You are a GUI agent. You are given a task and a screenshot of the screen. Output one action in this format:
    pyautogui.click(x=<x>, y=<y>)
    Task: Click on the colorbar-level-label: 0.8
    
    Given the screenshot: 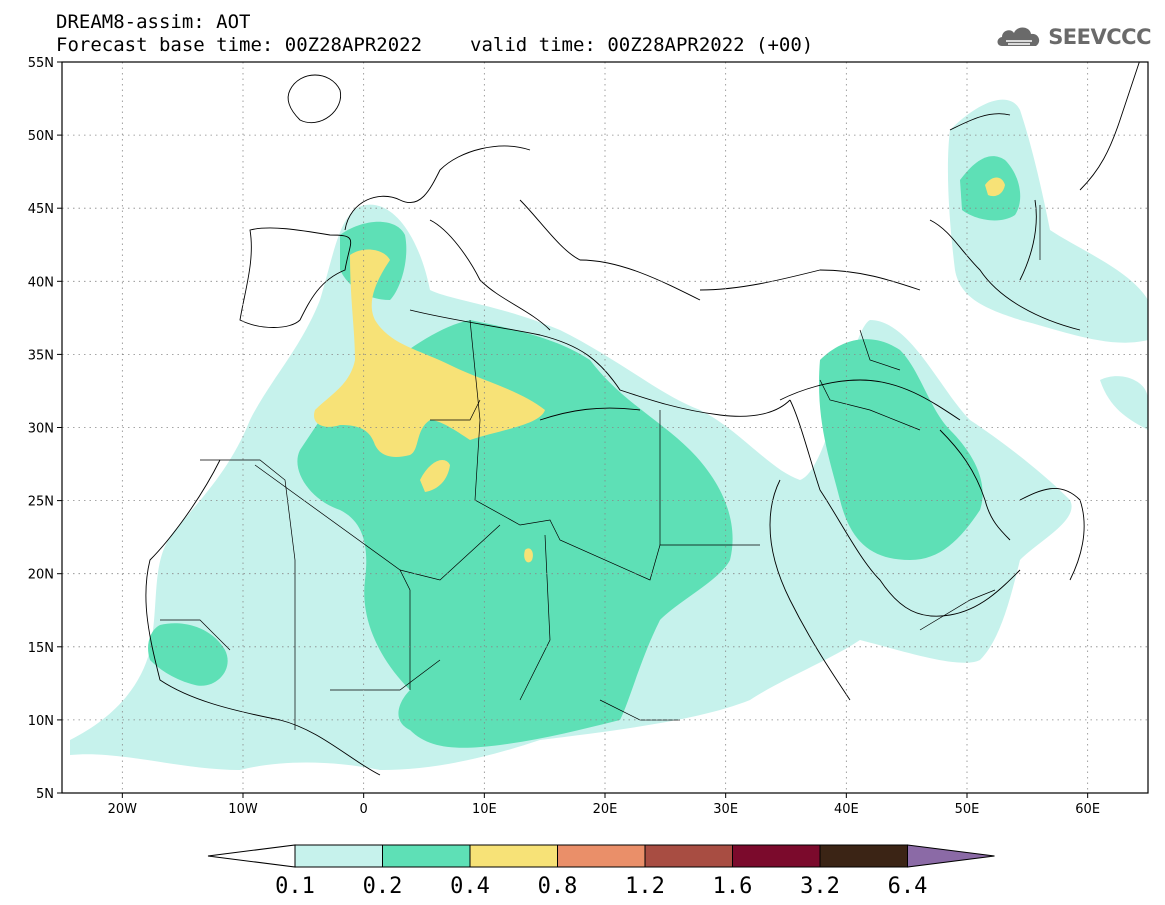 What is the action you would take?
    pyautogui.click(x=558, y=886)
    